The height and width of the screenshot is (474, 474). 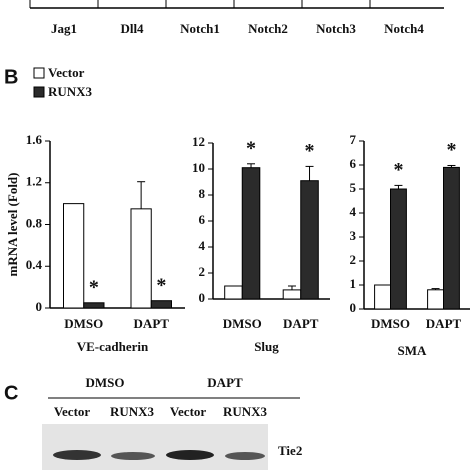 What do you see at coordinates (12, 225) in the screenshot?
I see `y-axis-title: mRNA level (Fold)` at bounding box center [12, 225].